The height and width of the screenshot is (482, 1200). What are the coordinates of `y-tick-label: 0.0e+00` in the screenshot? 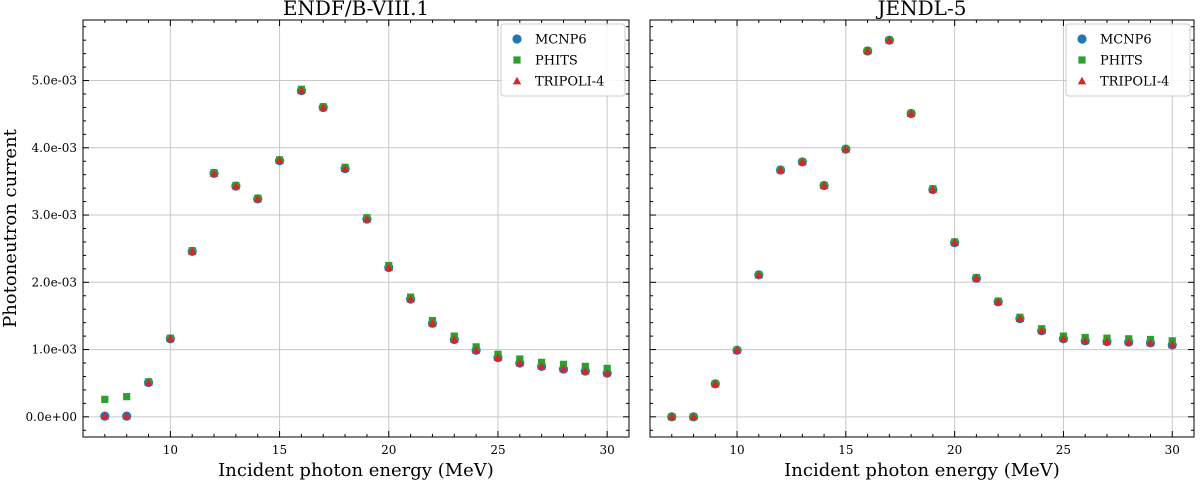 It's located at (51, 417).